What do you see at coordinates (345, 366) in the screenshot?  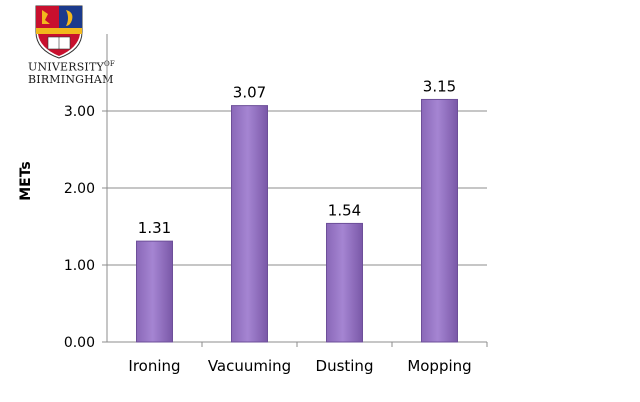 I see `x-category-label: Dusting` at bounding box center [345, 366].